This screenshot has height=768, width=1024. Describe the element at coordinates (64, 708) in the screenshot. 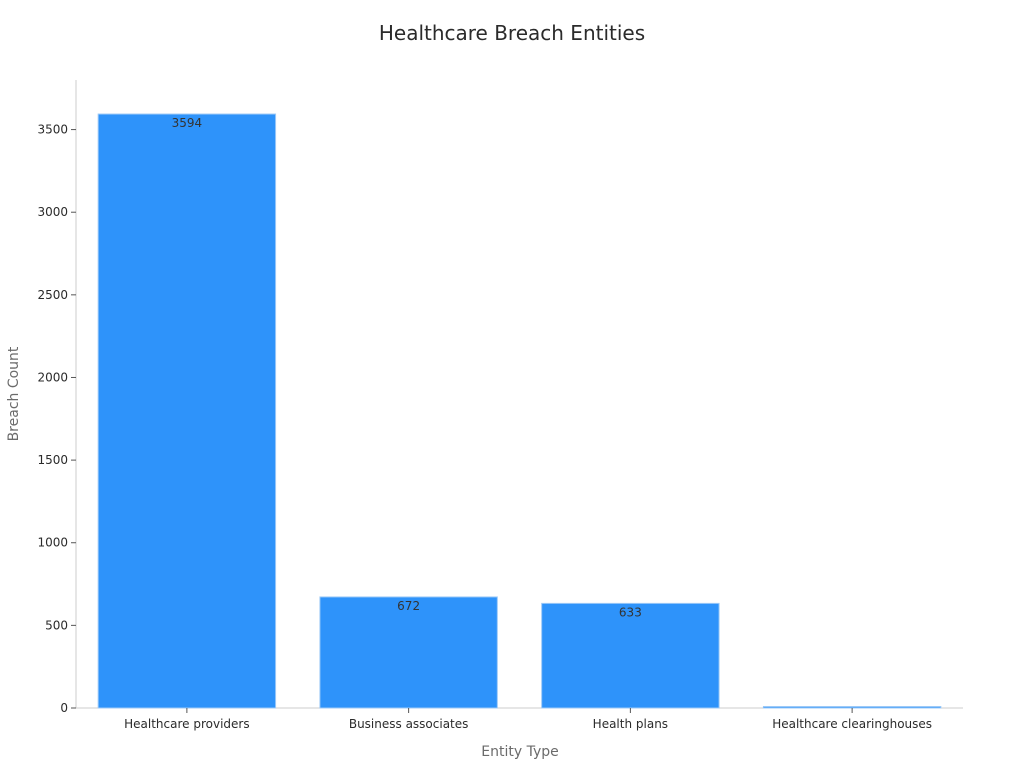

I see `y-tick-label: 0` at that location.